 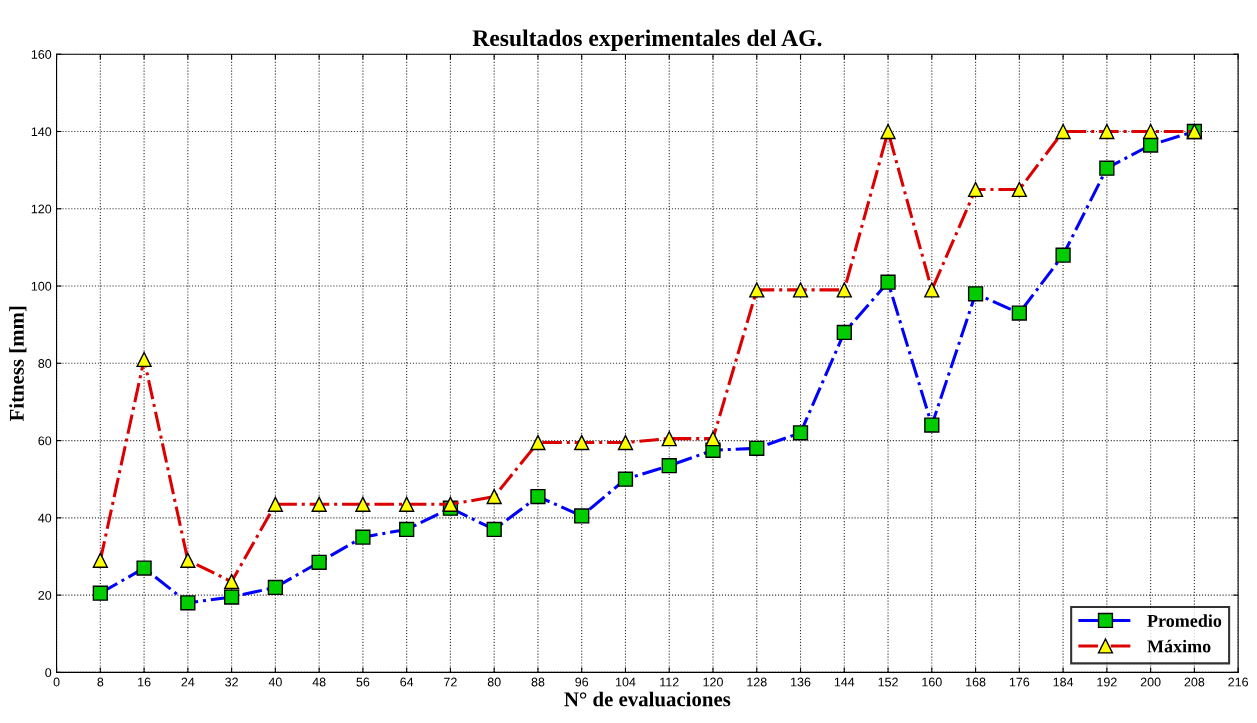 I want to click on y-tick-label: 120, so click(x=41, y=209).